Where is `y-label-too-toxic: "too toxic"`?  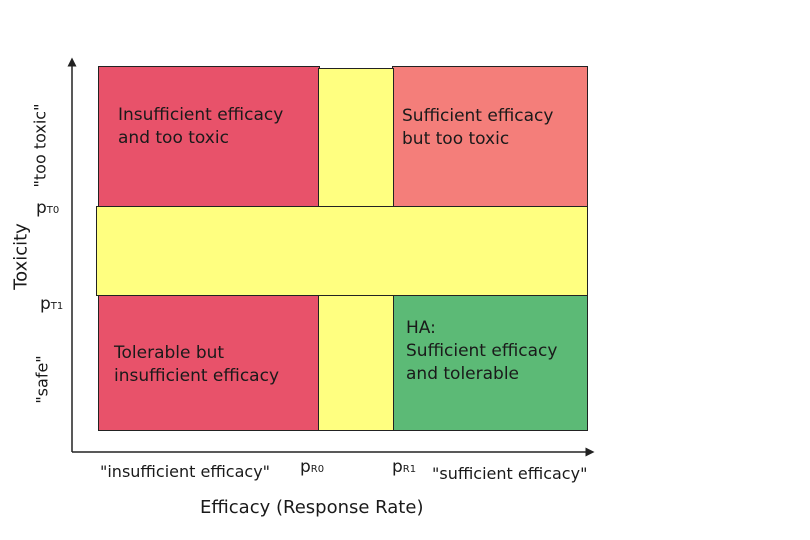
y-label-too-toxic: "too toxic" is located at coordinates (40, 145).